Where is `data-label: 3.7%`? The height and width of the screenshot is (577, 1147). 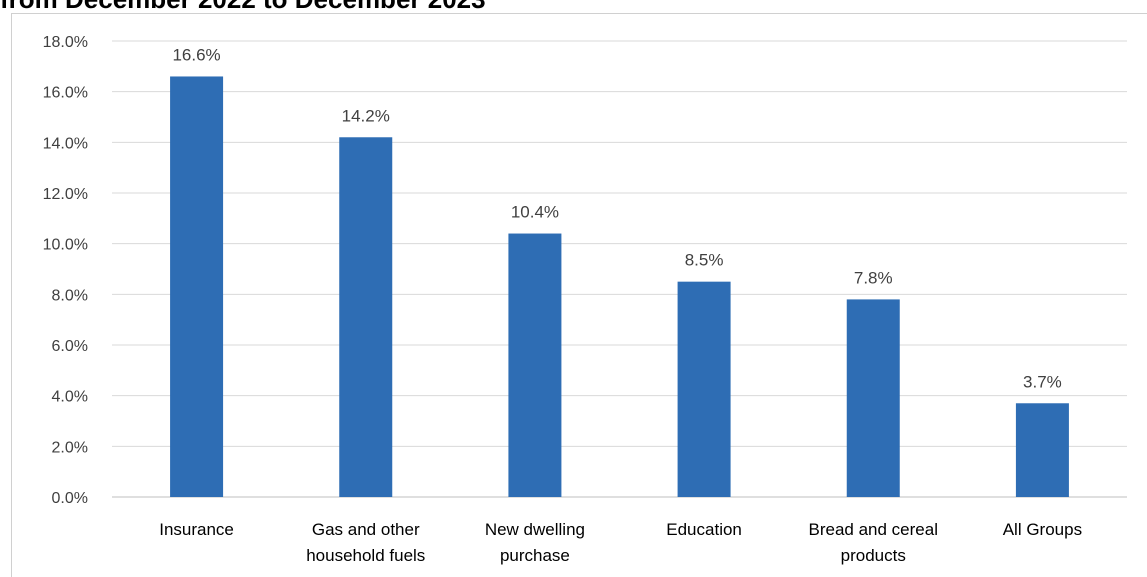
data-label: 3.7% is located at coordinates (1042, 381).